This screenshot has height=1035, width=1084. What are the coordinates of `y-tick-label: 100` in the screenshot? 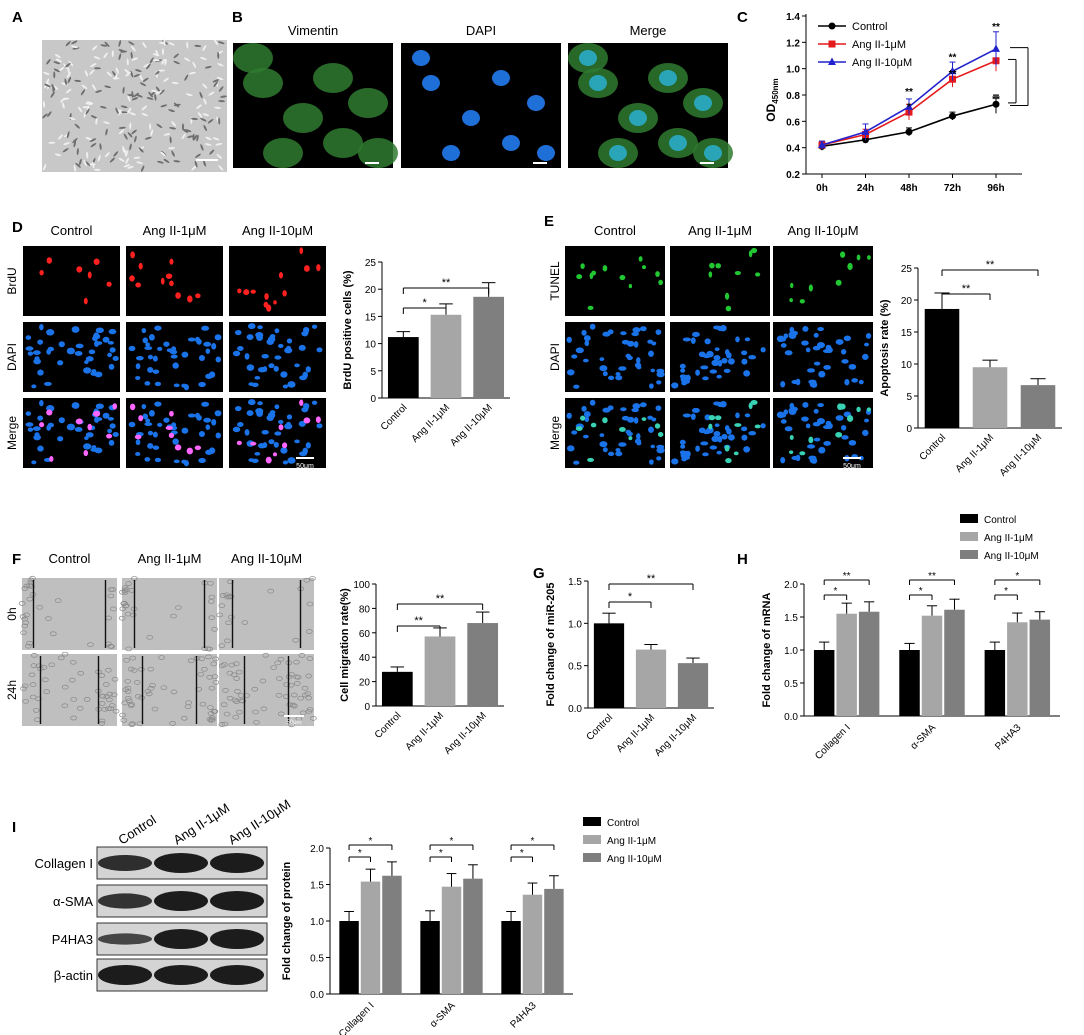 It's located at (361, 585).